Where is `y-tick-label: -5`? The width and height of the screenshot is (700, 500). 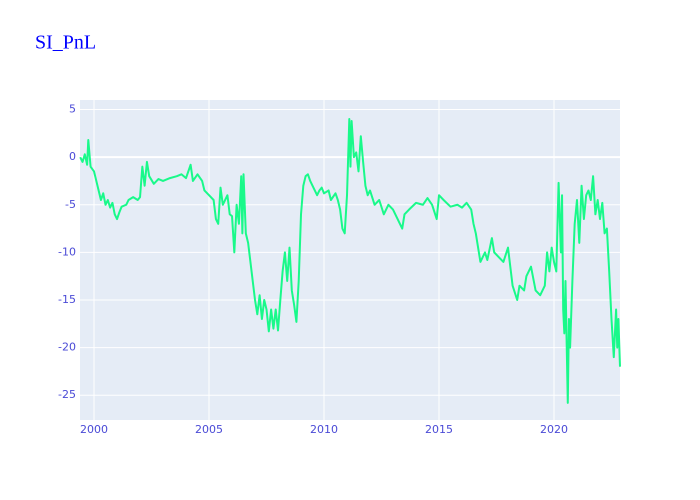 y-tick-label: -5 is located at coordinates (70, 204).